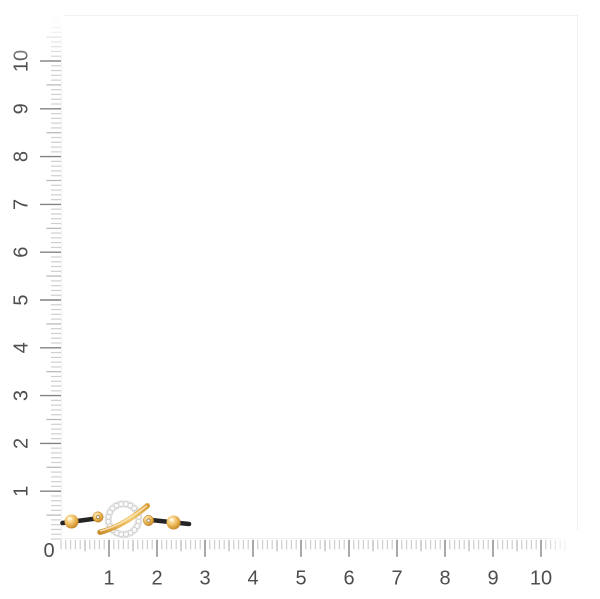 This screenshot has height=599, width=600. Describe the element at coordinates (71, 521) in the screenshot. I see `gold-bead-left` at that location.